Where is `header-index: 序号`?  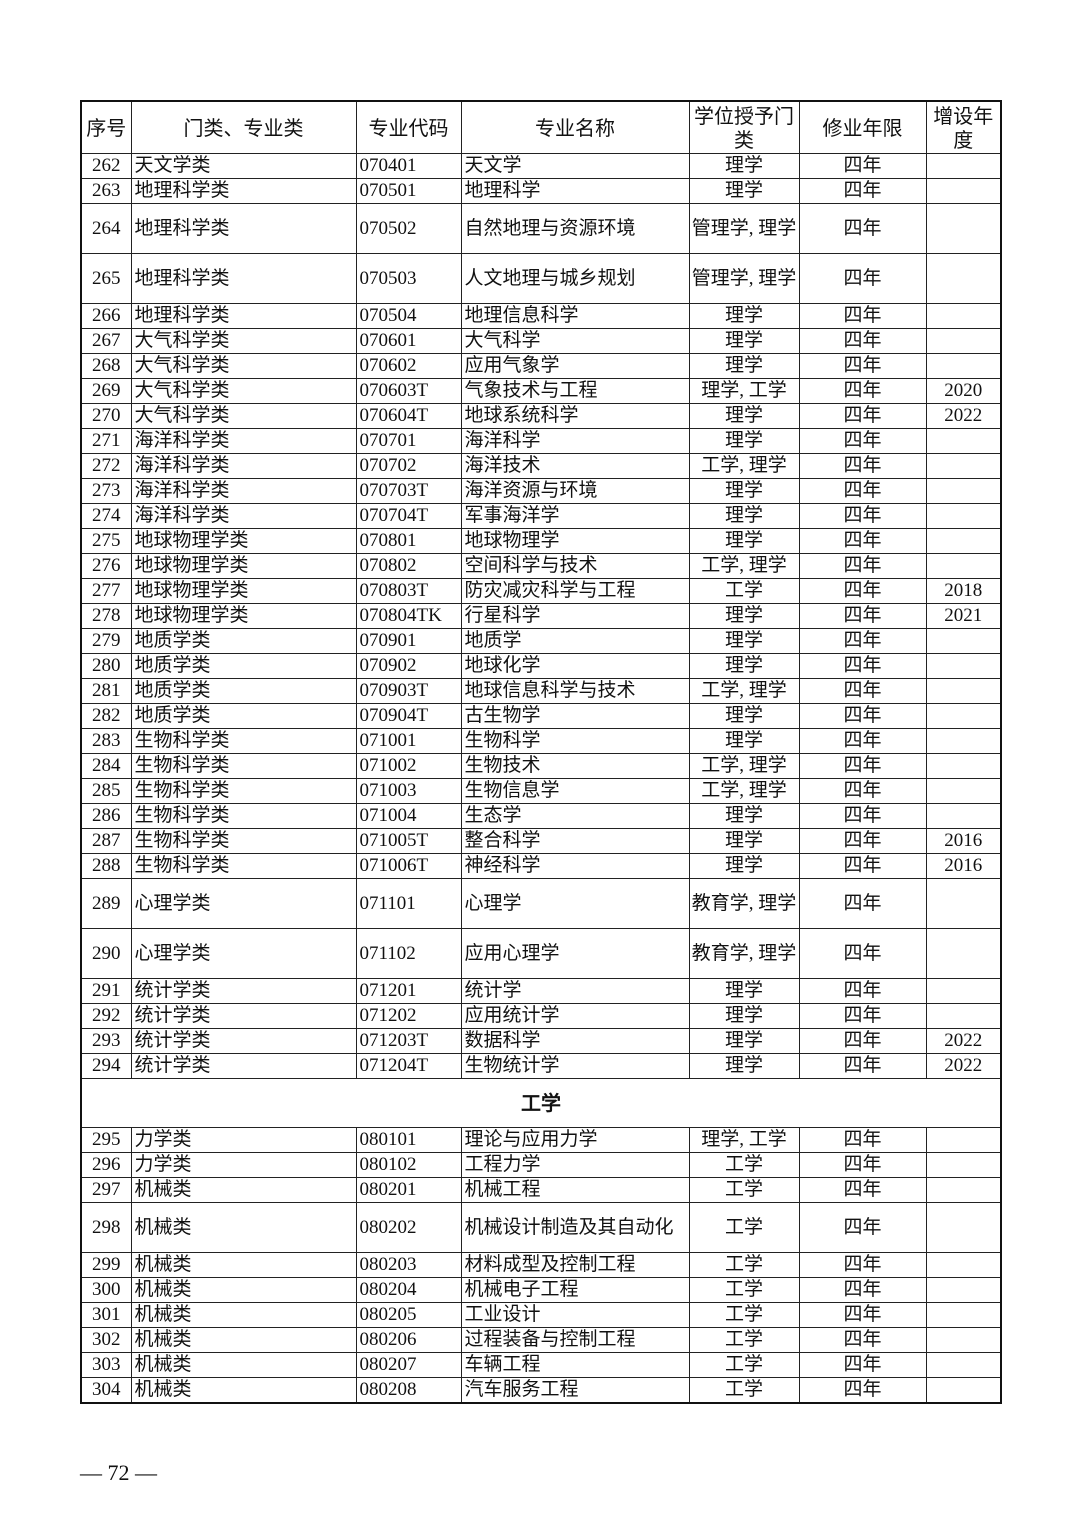
header-index: 序号 is located at coordinates (106, 127).